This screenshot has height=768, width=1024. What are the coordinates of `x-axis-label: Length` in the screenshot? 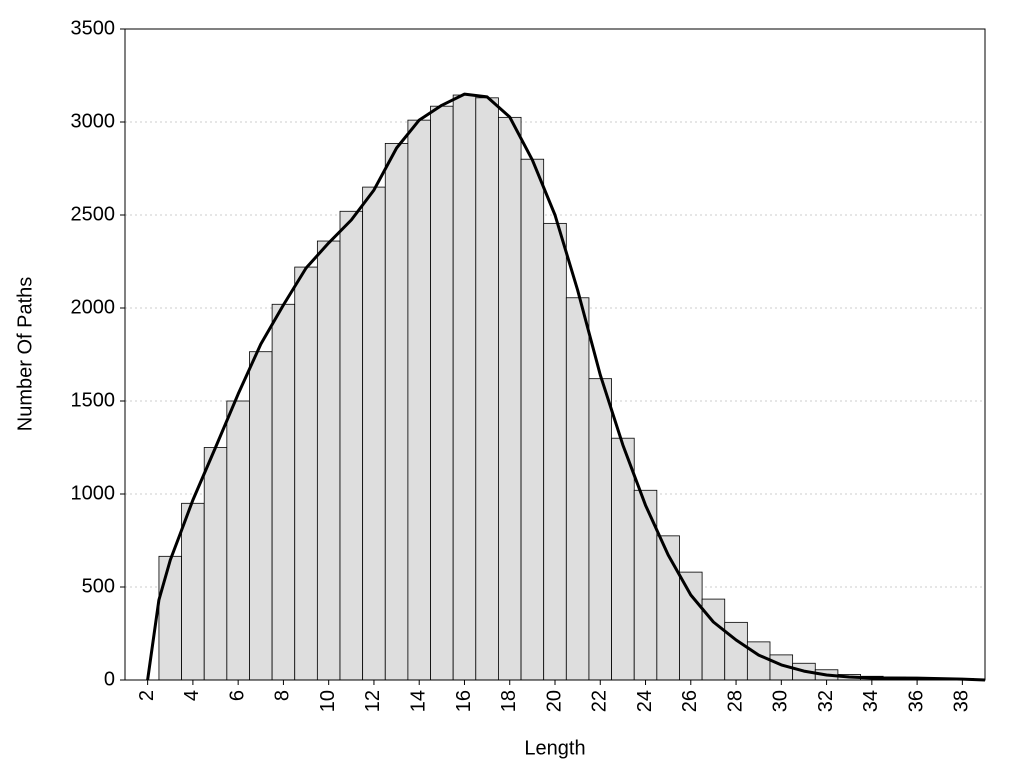 It's located at (554, 748).